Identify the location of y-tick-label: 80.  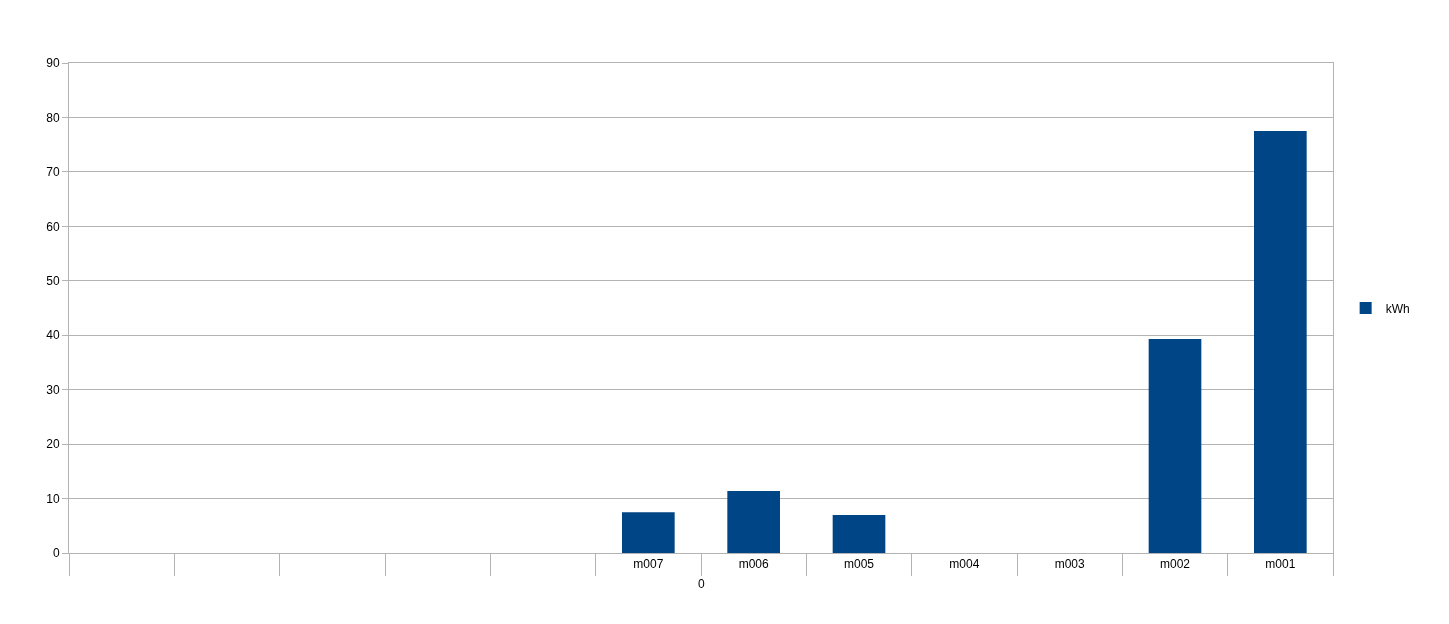
(53, 117).